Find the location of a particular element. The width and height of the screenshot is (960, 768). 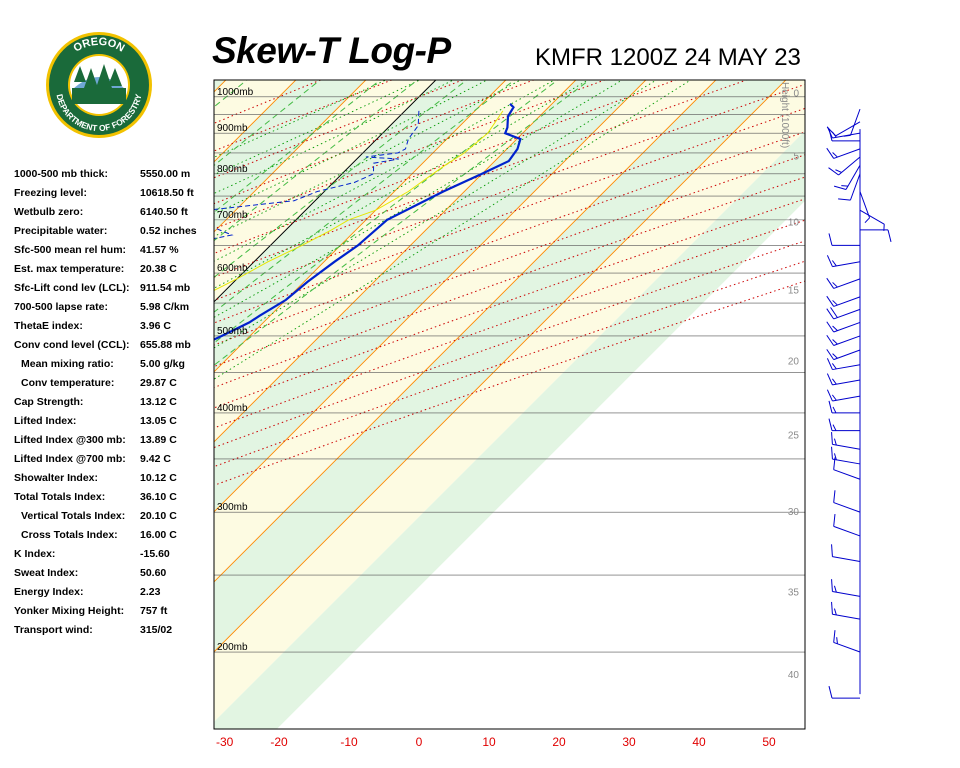

index-row: Wetbulb zero: 6140.50 ft is located at coordinates (114, 215).